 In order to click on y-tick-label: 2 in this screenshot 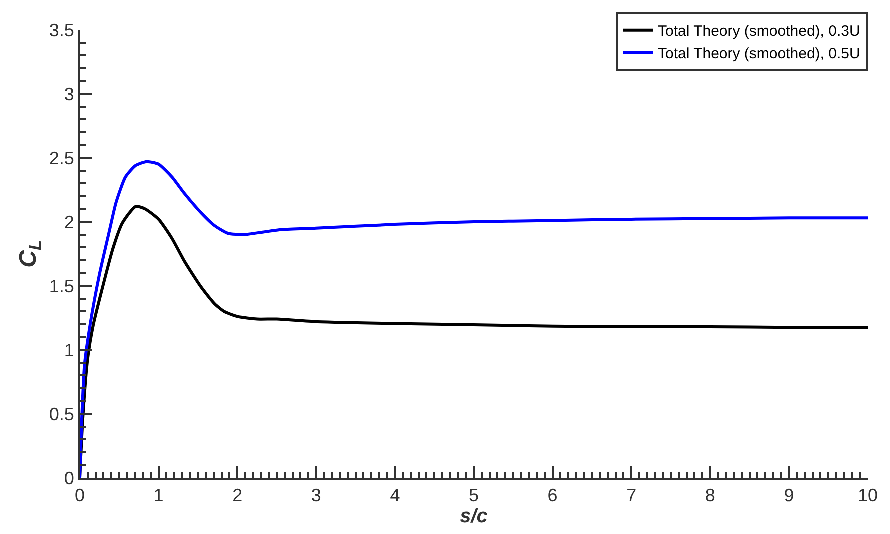, I will do `click(69, 222)`.